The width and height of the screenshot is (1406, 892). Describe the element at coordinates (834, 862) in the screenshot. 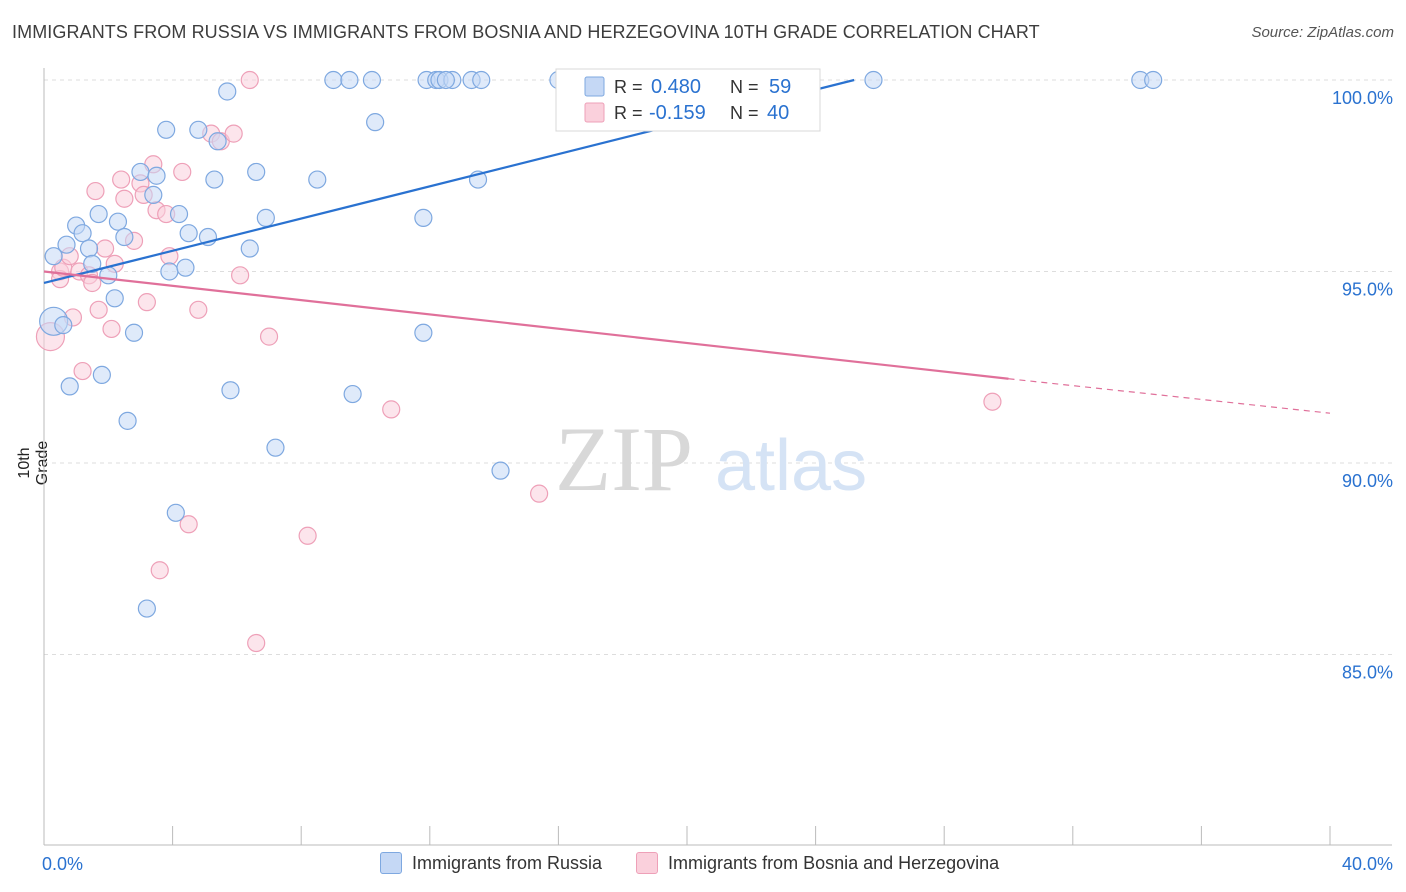

I see `legend-bottom-label-bosnia: Immigrants from Bosnia and Herzegovina` at that location.